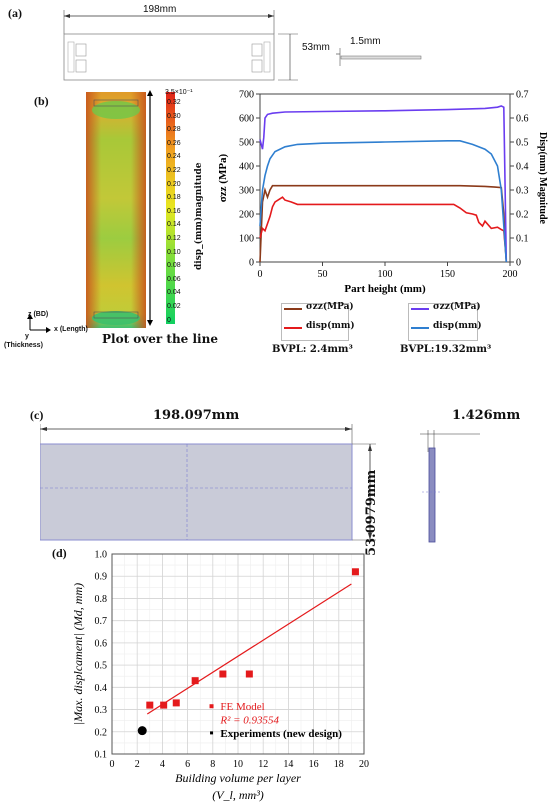 This screenshot has width=550, height=811. What do you see at coordinates (101, 666) in the screenshot?
I see `y-tick-label: 0.5` at bounding box center [101, 666].